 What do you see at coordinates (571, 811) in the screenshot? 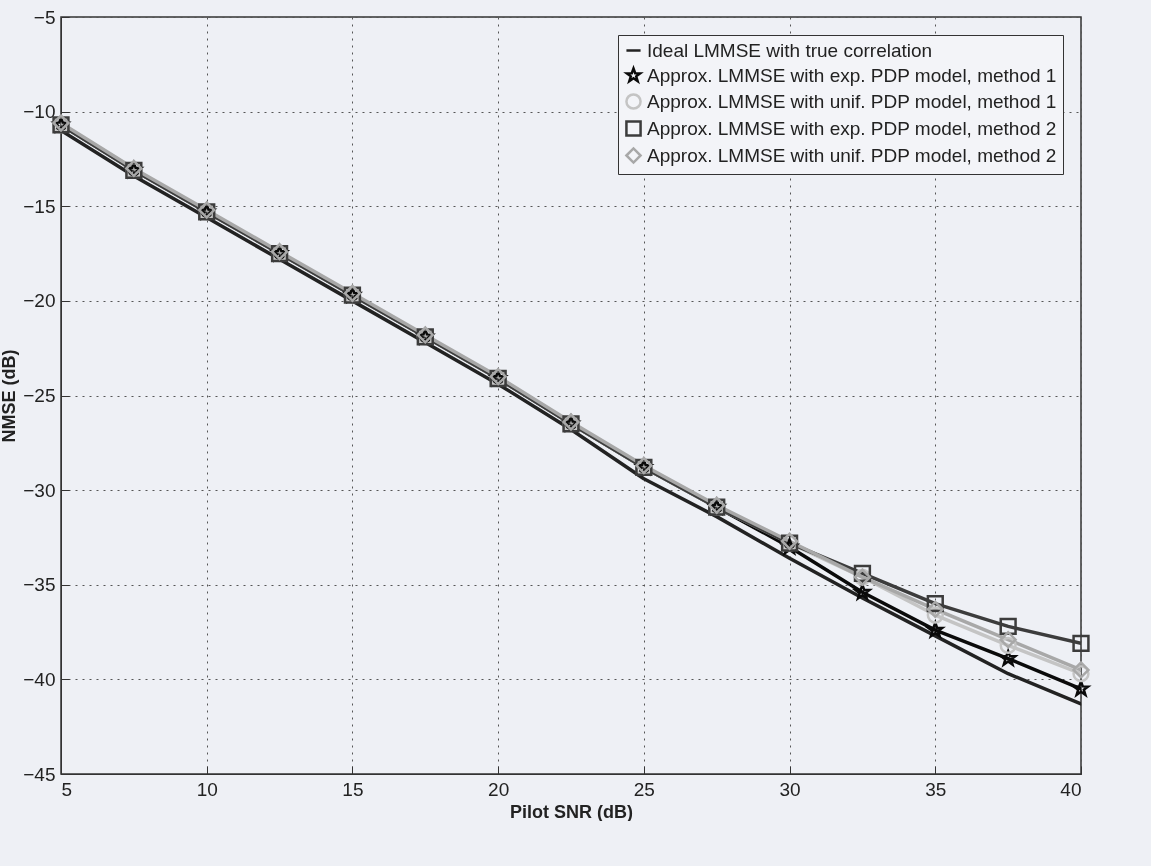
I see `x-axis-title: Pilot SNR (dB)` at bounding box center [571, 811].